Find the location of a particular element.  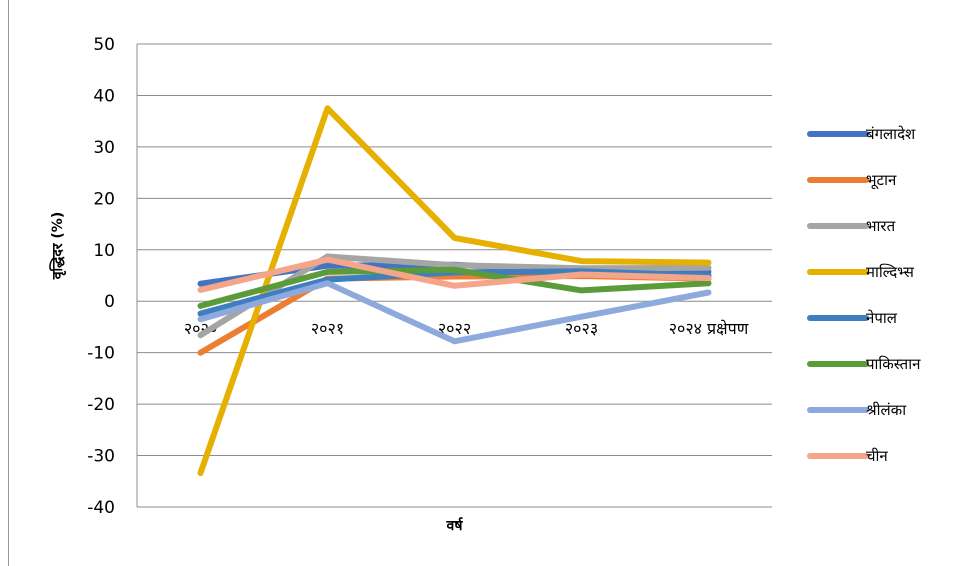

y-tick-label: 40 is located at coordinates (104, 96).